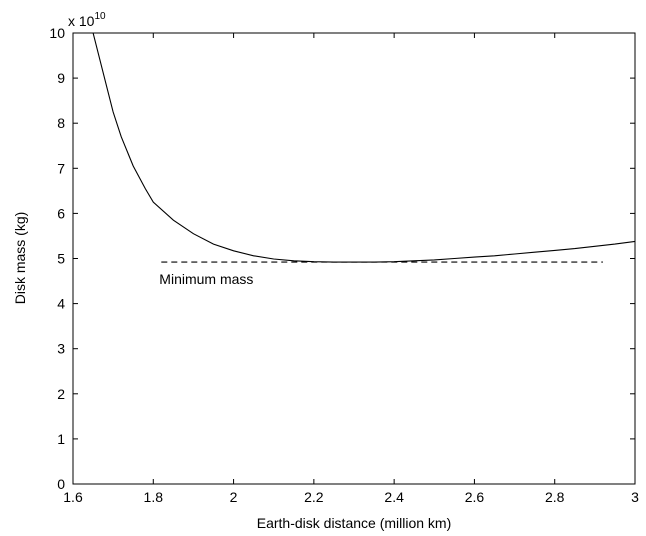 The width and height of the screenshot is (646, 536). Describe the element at coordinates (61, 439) in the screenshot. I see `y-tick-label: 1` at that location.